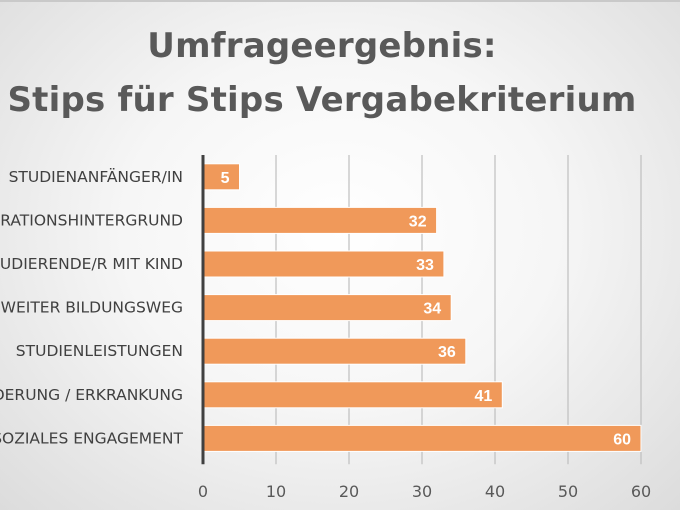 The image size is (680, 510). I want to click on category-label: BEHINDERUNG / ERKRANKUNG, so click(91, 395).